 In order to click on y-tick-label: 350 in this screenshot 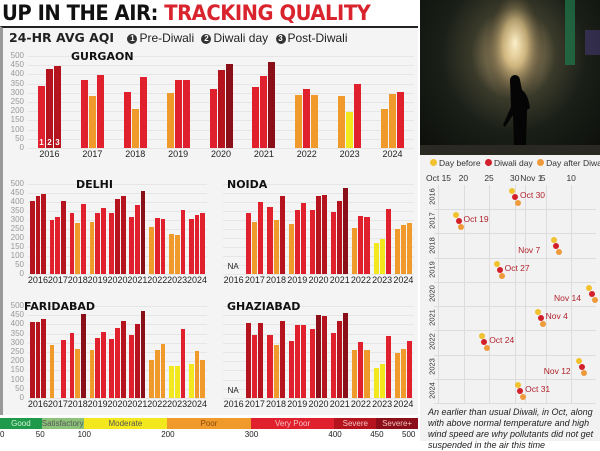, I will do `click(17, 210)`.